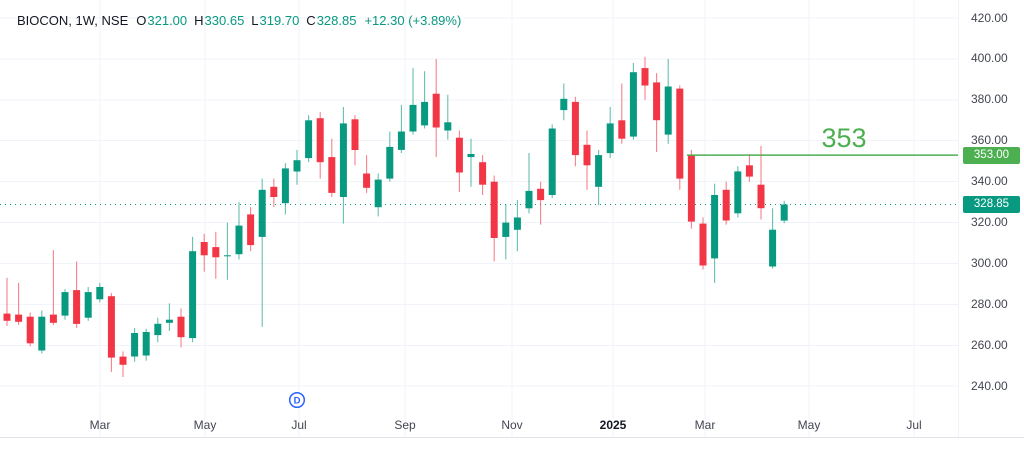 This screenshot has width=1024, height=466. Describe the element at coordinates (512, 452) in the screenshot. I see `bottom-band: TradingView` at that location.